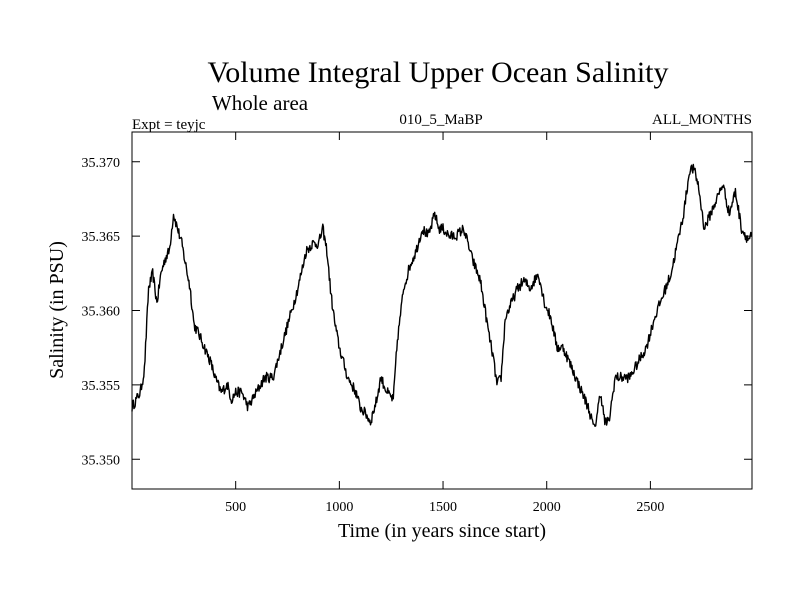 The image size is (800, 600). Describe the element at coordinates (440, 120) in the screenshot. I see `experiment-id-label: 010_5_MaBP` at that location.